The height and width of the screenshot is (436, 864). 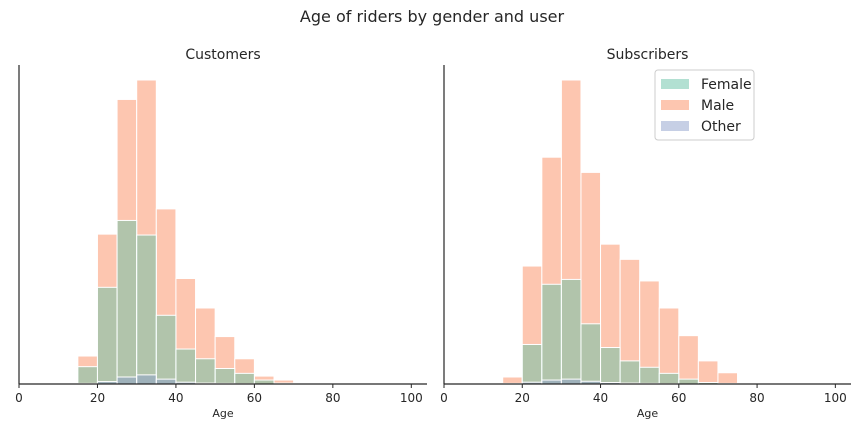 What do you see at coordinates (675, 105) in the screenshot?
I see `legend-swatch-male` at bounding box center [675, 105].